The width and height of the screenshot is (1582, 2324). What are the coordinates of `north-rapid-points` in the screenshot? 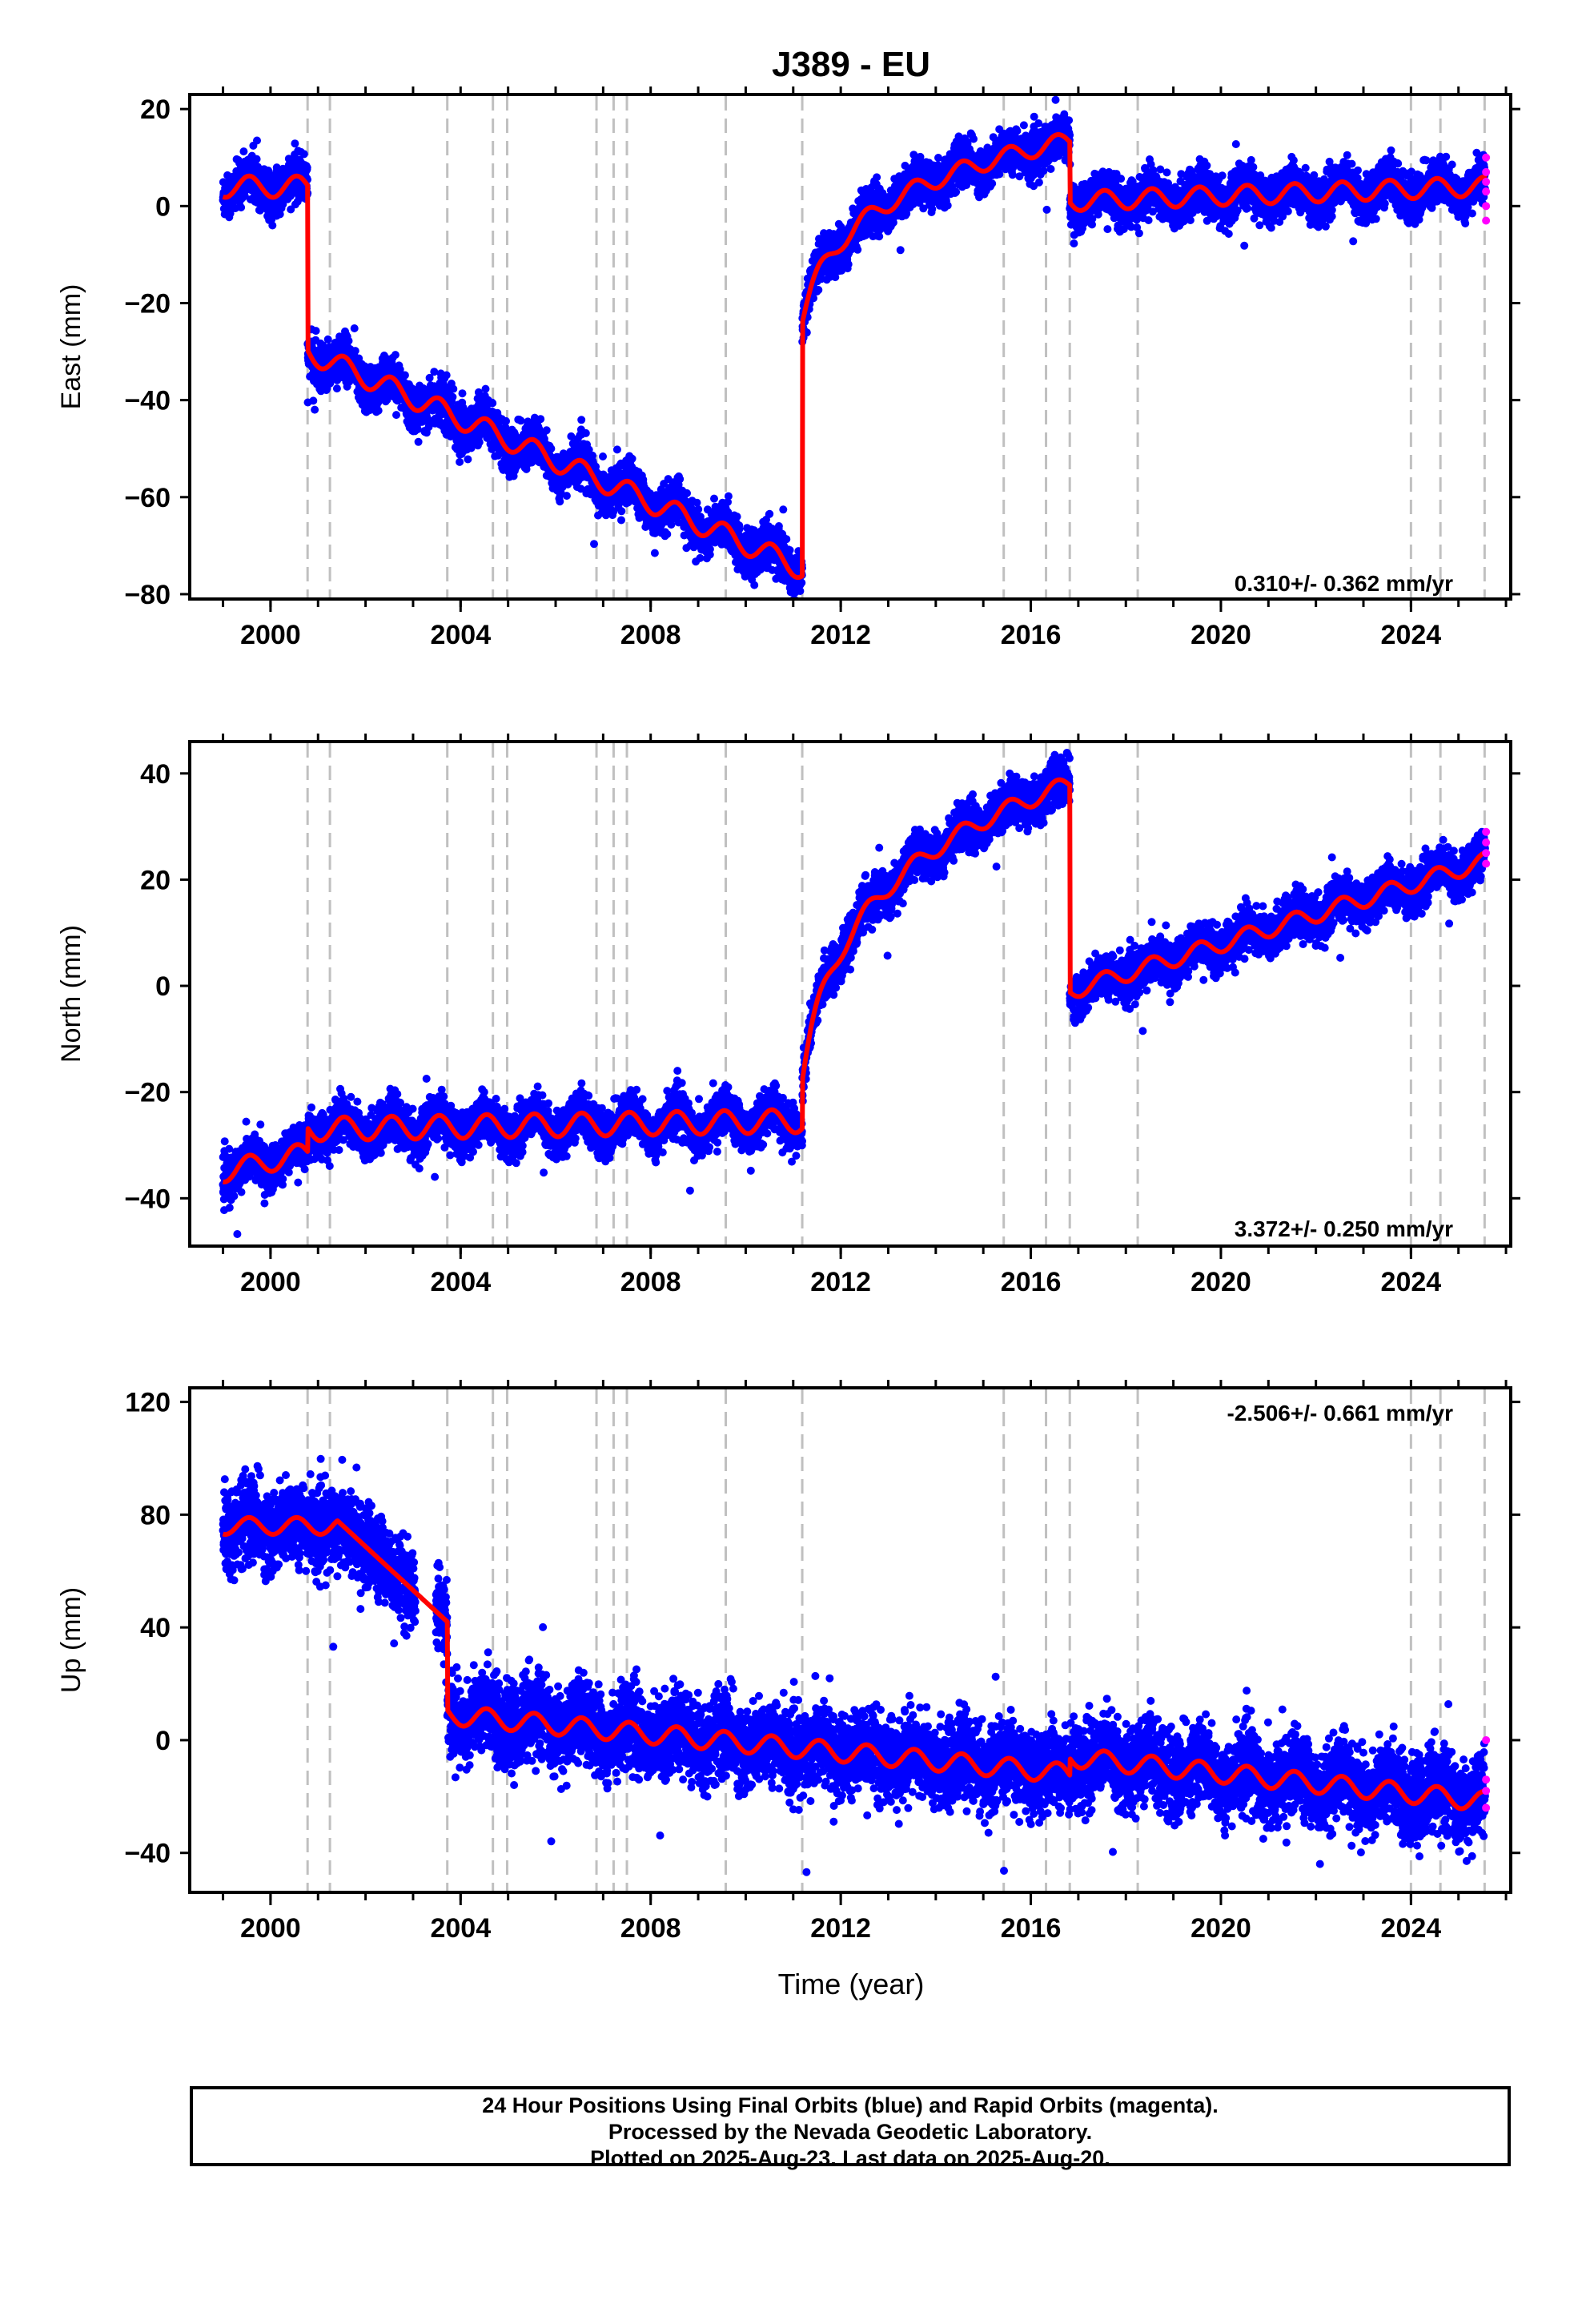 It's located at (1487, 847).